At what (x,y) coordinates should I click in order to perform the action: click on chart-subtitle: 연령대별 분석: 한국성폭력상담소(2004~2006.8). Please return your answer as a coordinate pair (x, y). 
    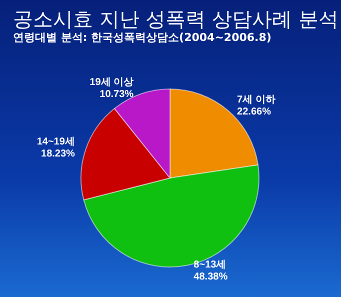
    Looking at the image, I should click on (142, 37).